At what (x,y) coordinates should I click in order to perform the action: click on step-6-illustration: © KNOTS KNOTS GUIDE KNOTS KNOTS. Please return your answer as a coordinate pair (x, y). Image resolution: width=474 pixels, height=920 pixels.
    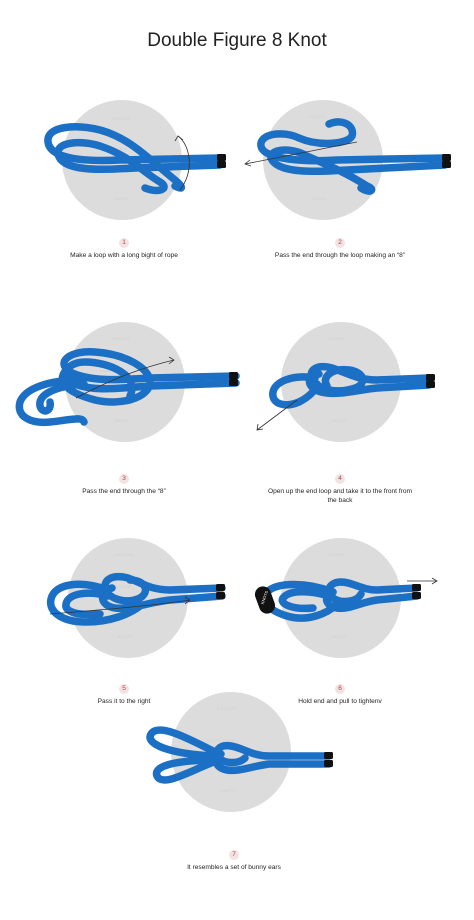
    Looking at the image, I should click on (346, 598).